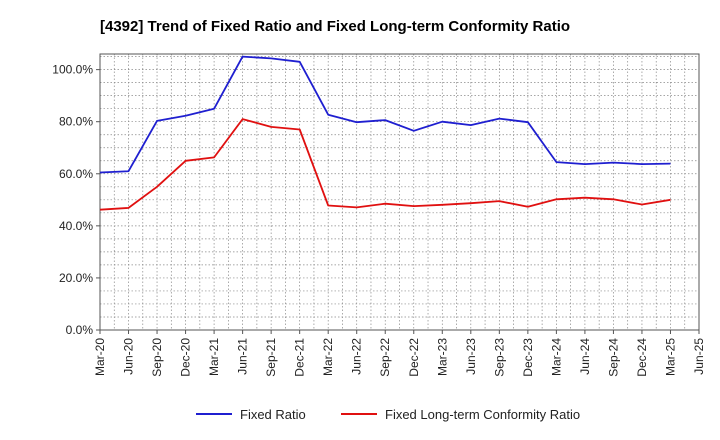  Describe the element at coordinates (76, 174) in the screenshot. I see `y-tick-label: 60.0%` at that location.